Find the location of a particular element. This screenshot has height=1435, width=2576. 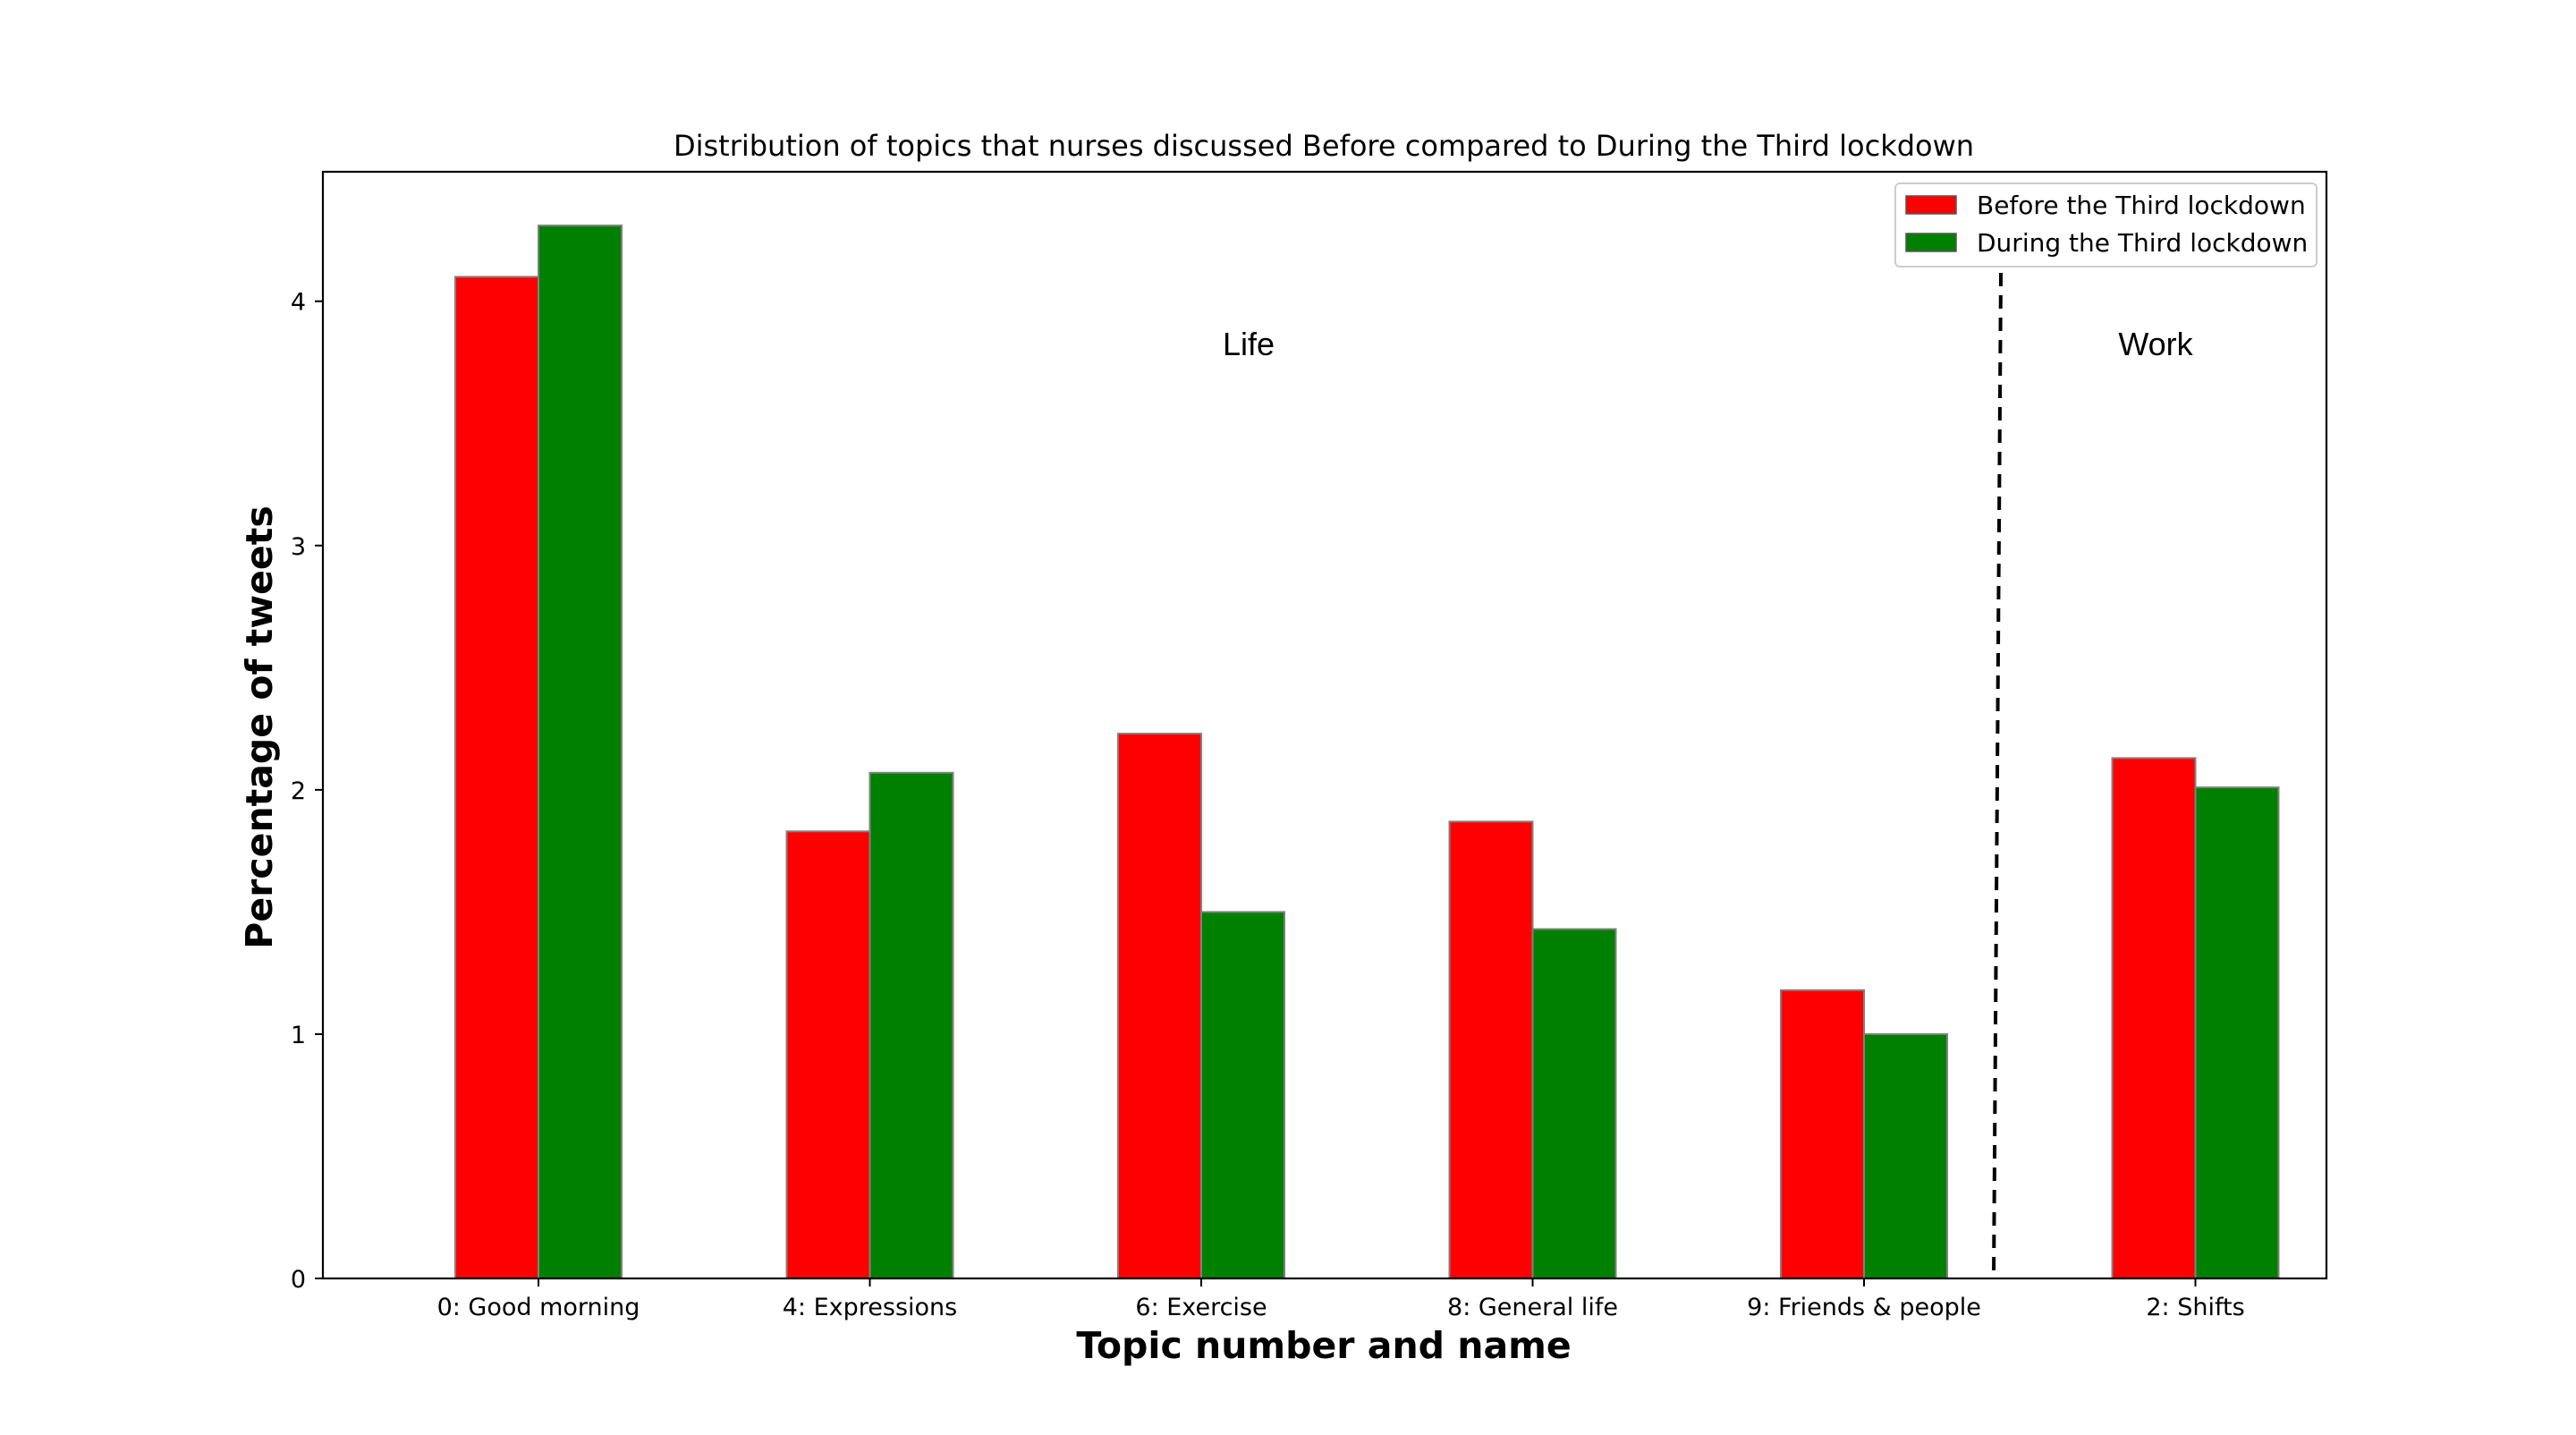

divider-layer is located at coordinates (1997, 775).